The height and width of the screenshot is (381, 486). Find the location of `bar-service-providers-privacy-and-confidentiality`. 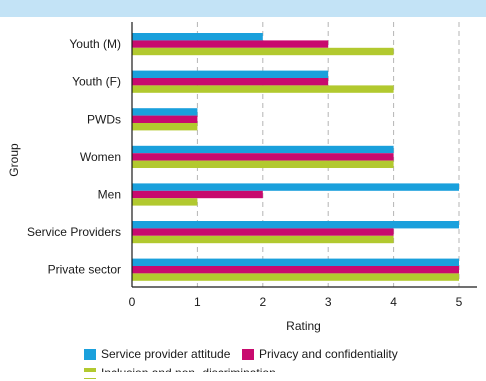

bar-service-providers-privacy-and-confidentiality is located at coordinates (263, 232).